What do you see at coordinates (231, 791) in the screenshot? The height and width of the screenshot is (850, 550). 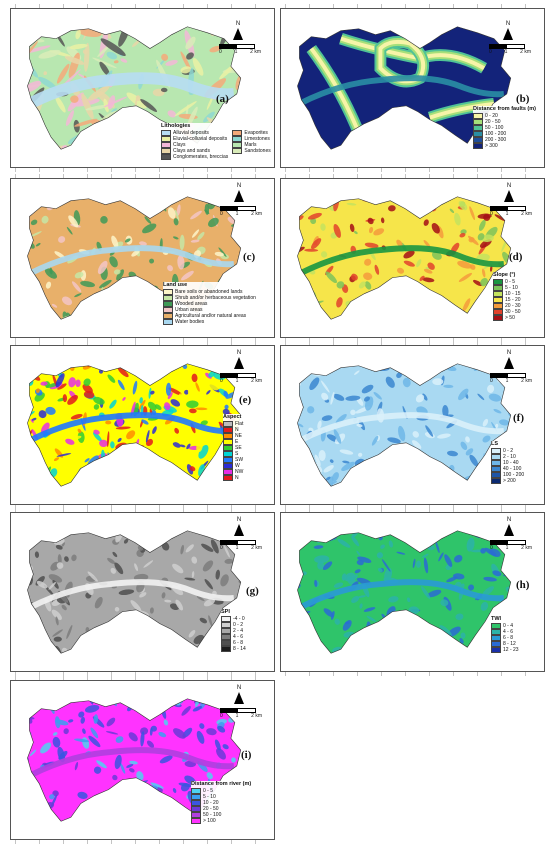 I see `legend-item: 0 - 5` at bounding box center [231, 791].